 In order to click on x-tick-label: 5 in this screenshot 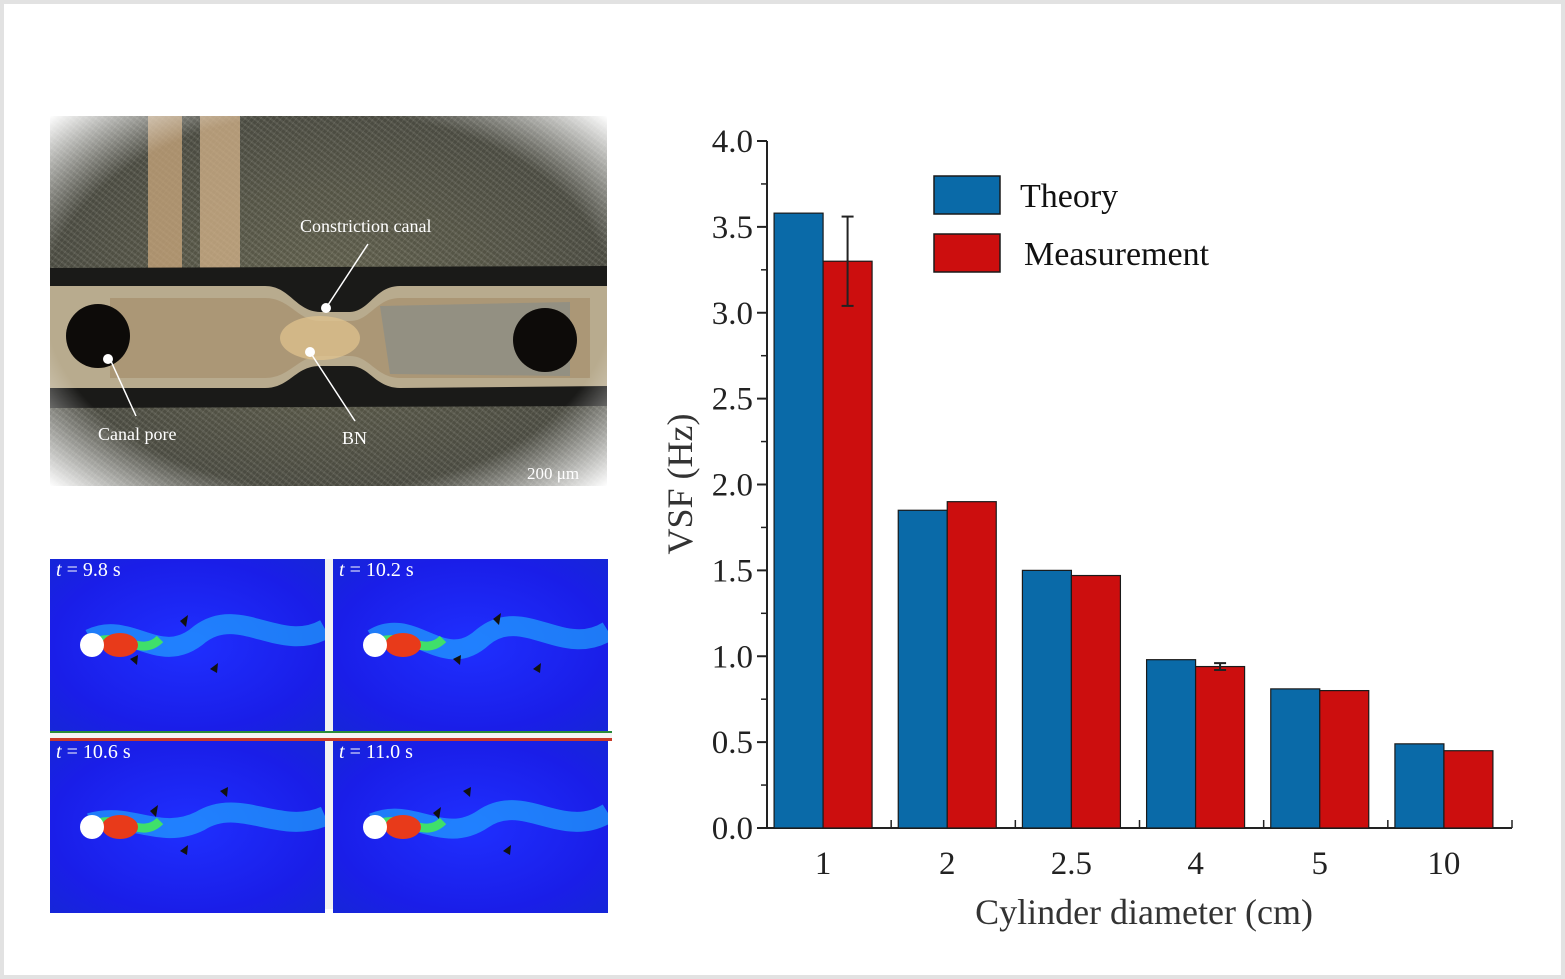, I will do `click(1320, 864)`.